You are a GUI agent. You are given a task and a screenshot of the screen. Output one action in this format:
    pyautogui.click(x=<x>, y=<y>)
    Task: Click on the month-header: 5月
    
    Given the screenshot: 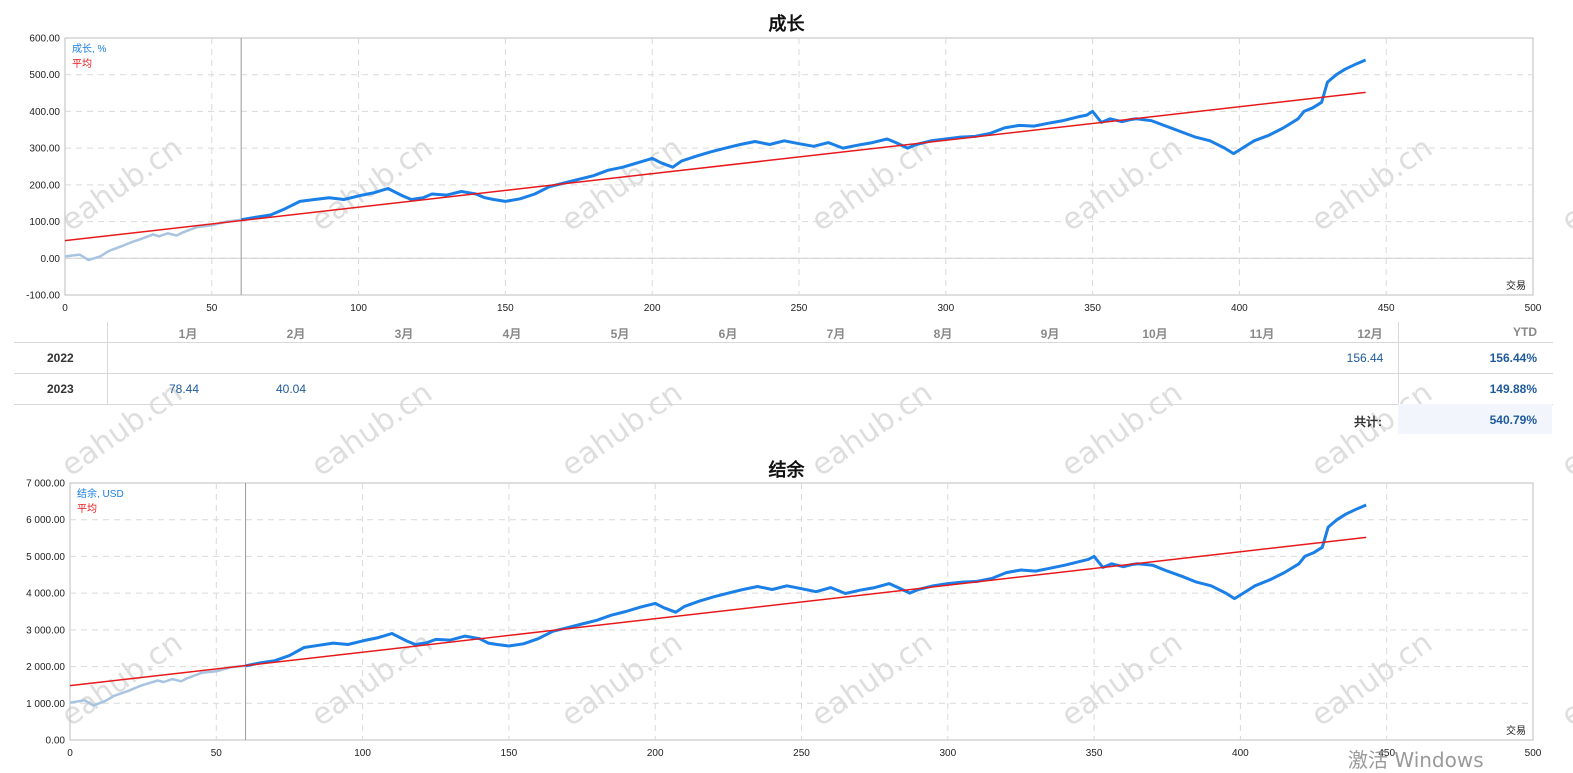 What is the action you would take?
    pyautogui.click(x=620, y=334)
    